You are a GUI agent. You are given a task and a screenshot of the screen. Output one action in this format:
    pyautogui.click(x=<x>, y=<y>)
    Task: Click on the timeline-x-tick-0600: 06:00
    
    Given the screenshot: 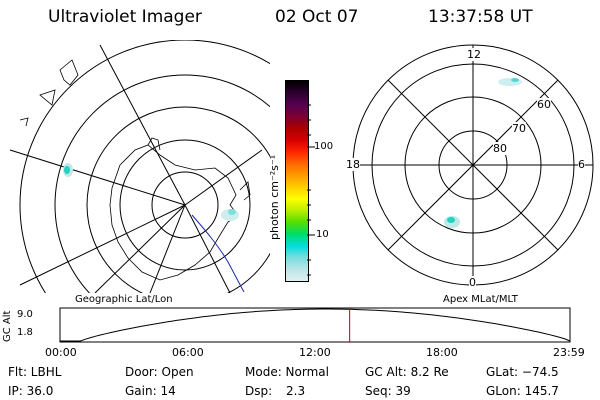 What is the action you would take?
    pyautogui.click(x=188, y=352)
    